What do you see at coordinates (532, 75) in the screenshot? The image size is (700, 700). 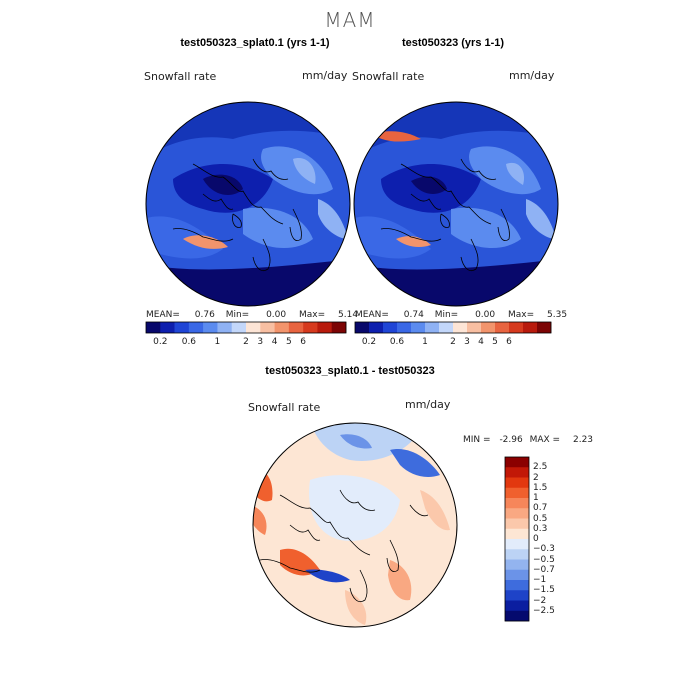 I see `right-units-label: mm/day` at bounding box center [532, 75].